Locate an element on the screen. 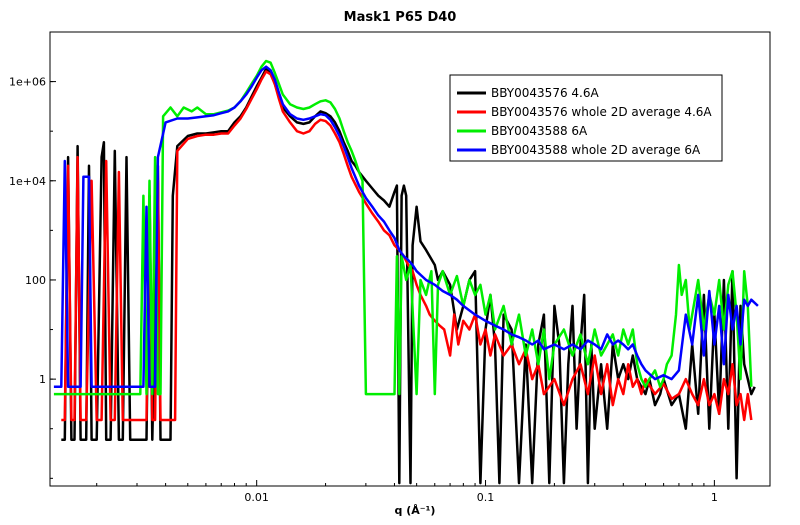 This screenshot has width=800, height=525. legend-box is located at coordinates (586, 118).